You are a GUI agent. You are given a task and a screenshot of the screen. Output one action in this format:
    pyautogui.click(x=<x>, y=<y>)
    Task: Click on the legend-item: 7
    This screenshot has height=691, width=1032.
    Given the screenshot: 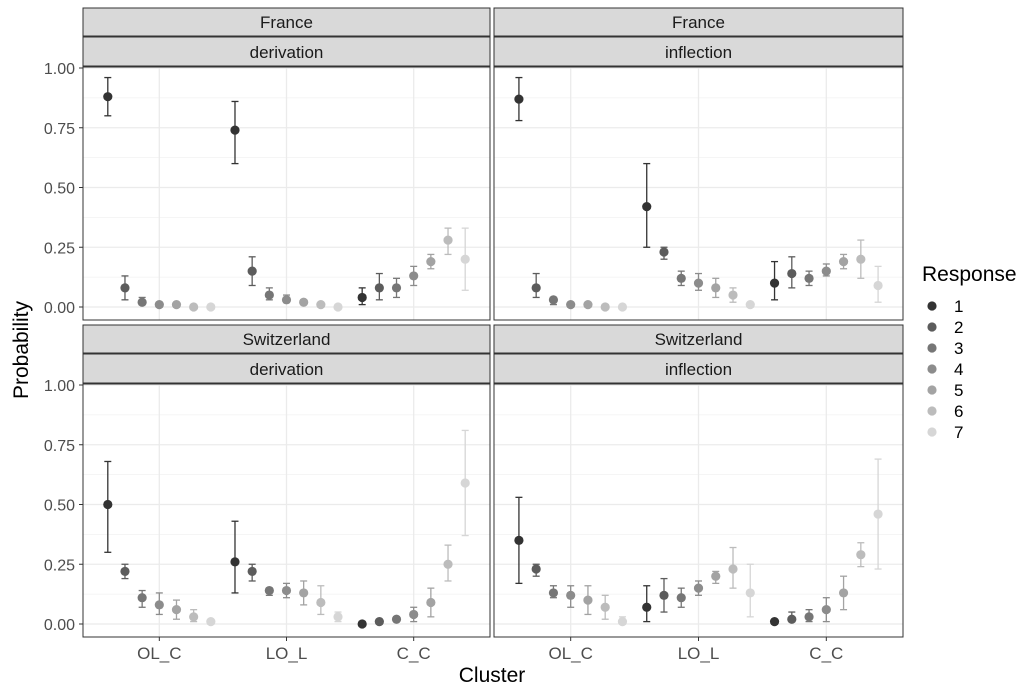 What is the action you would take?
    pyautogui.click(x=945, y=432)
    